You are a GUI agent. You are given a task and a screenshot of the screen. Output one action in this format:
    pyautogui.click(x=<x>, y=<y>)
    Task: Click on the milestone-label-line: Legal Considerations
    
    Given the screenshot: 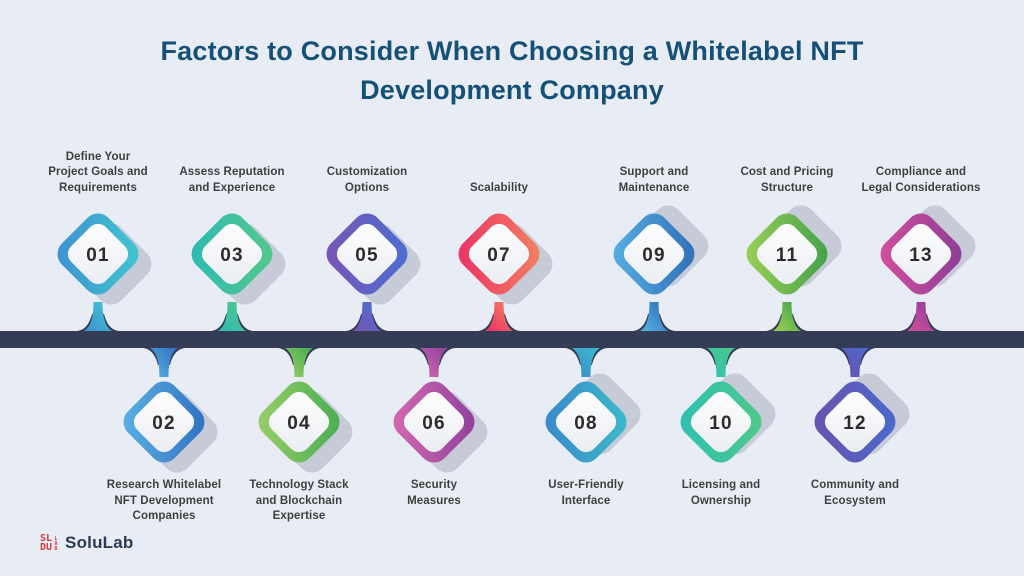 What is the action you would take?
    pyautogui.click(x=921, y=187)
    